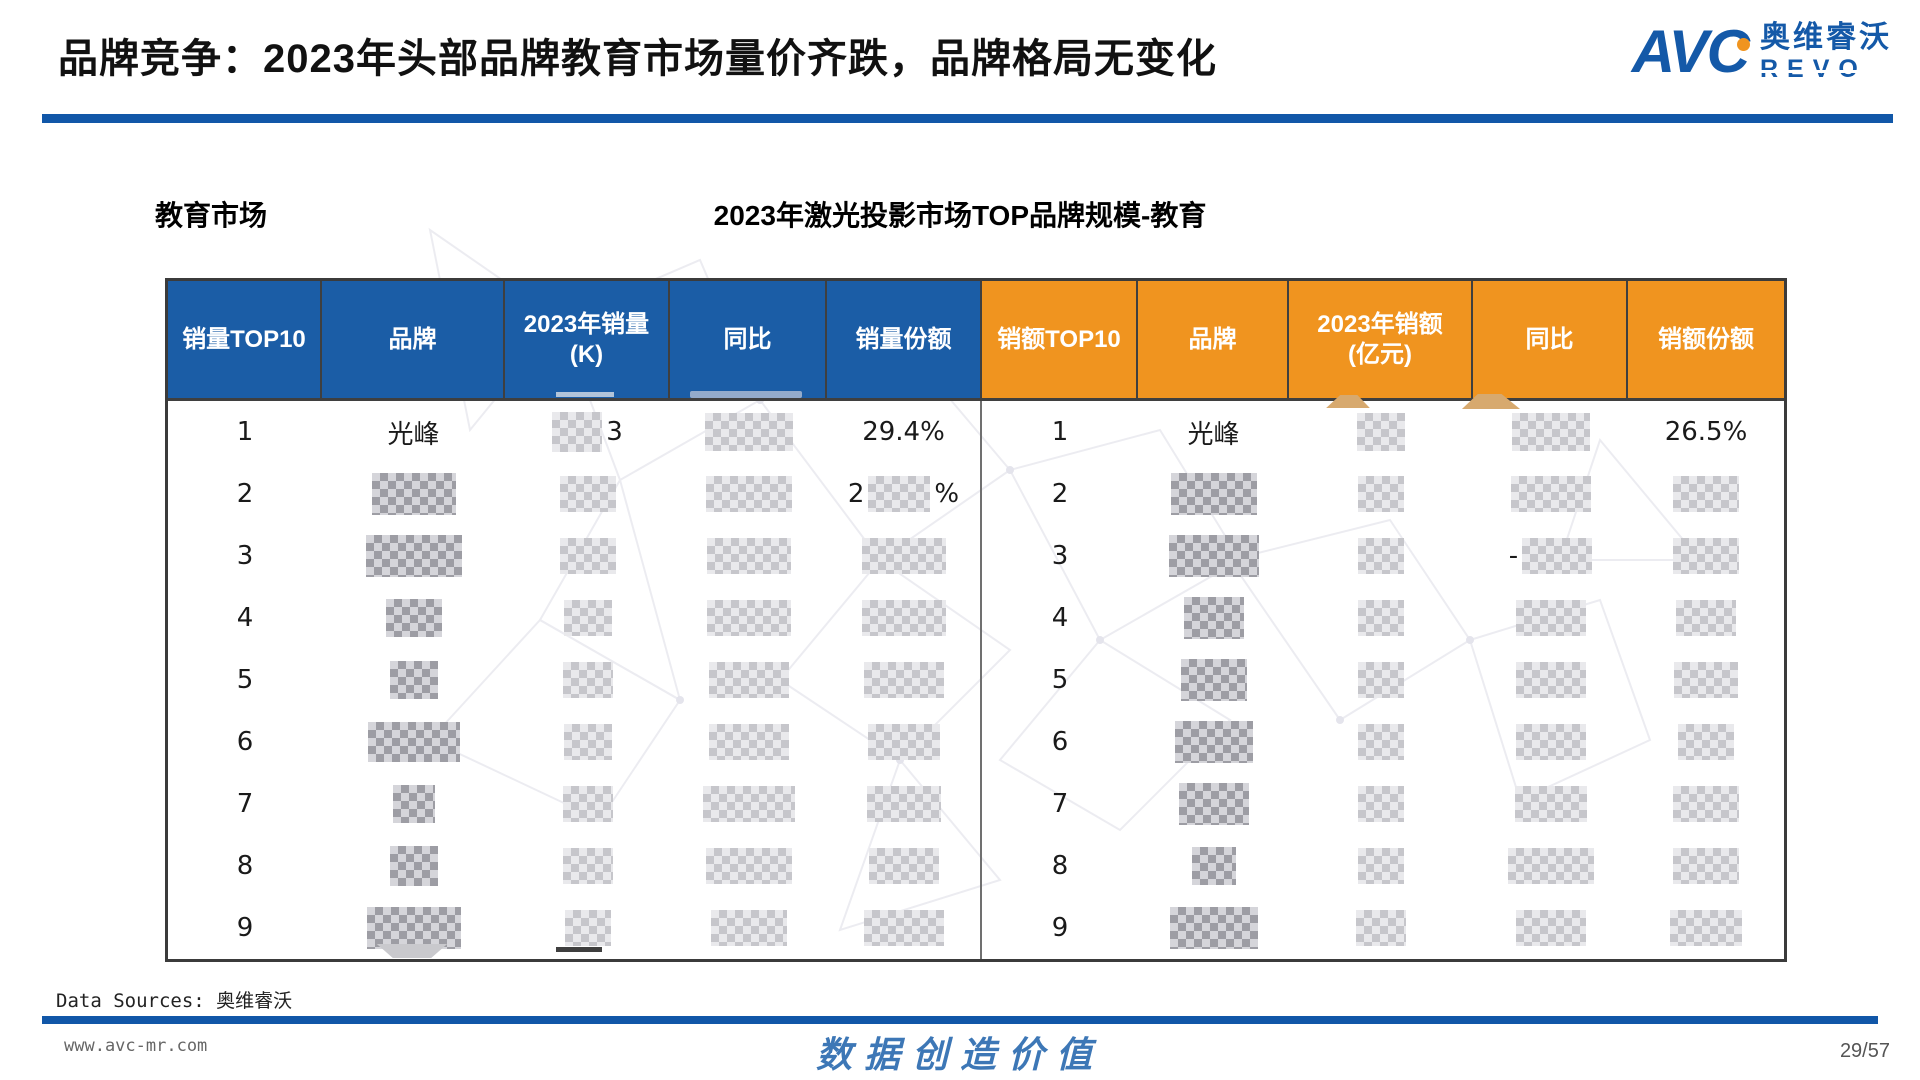 The height and width of the screenshot is (1080, 1920). What do you see at coordinates (245, 928) in the screenshot?
I see `table-cell: 9` at bounding box center [245, 928].